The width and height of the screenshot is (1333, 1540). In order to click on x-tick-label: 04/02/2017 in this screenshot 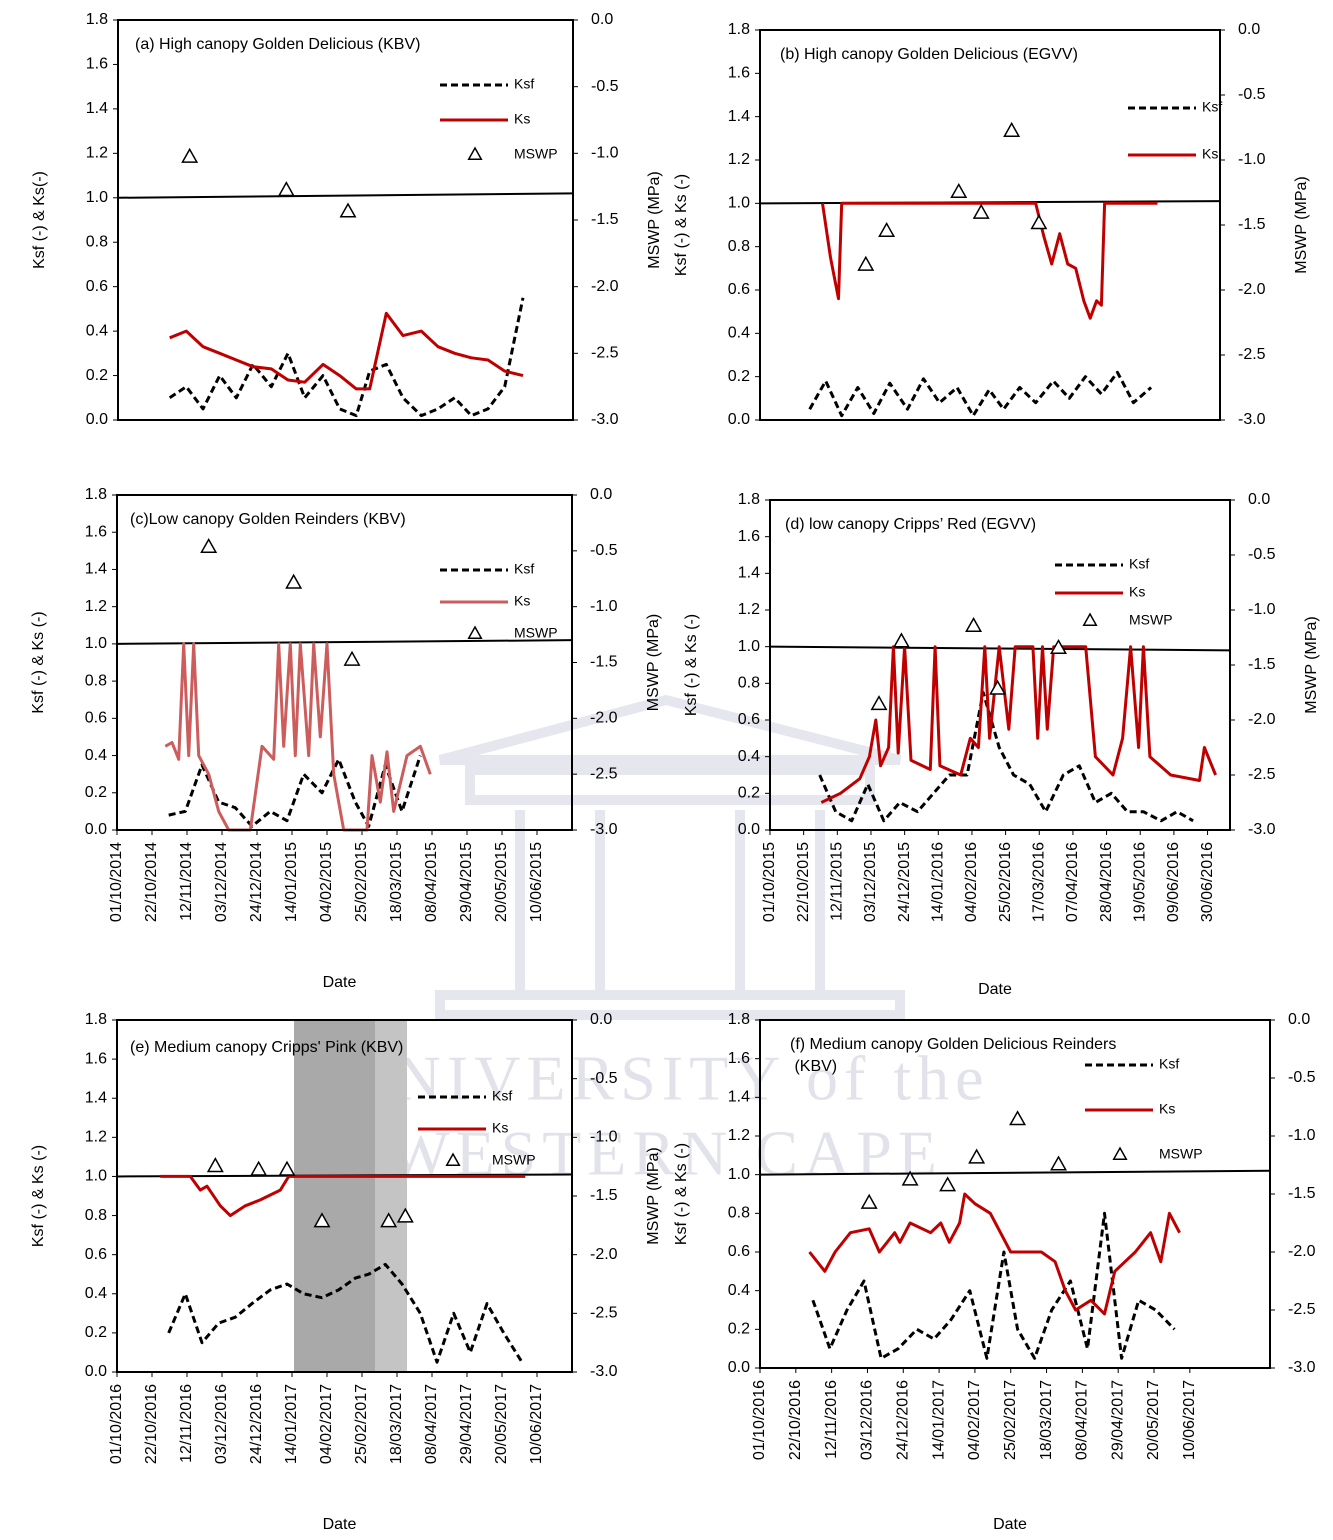, I will do `click(974, 1420)`.